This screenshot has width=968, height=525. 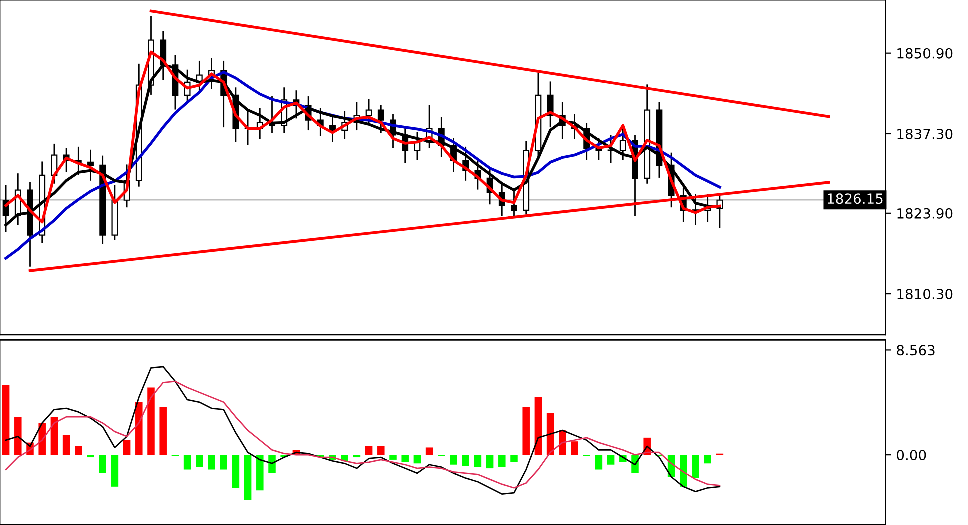 What do you see at coordinates (911, 455) in the screenshot?
I see `y-tick-label: 0.00` at bounding box center [911, 455].